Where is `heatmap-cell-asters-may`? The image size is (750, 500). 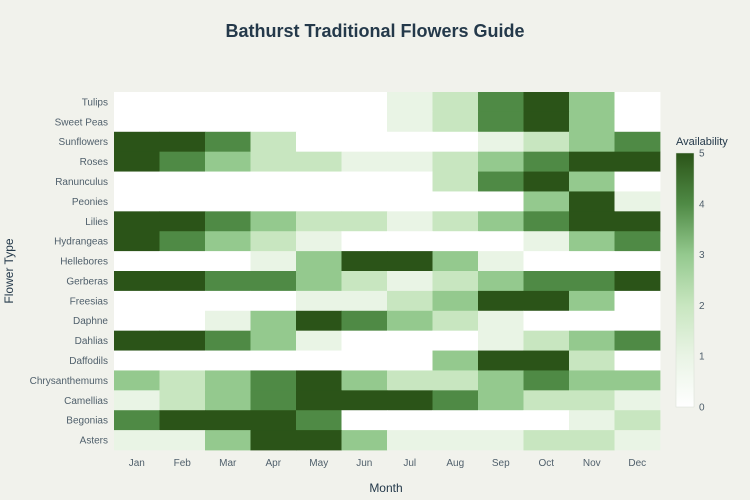
heatmap-cell-asters-may is located at coordinates (319, 440).